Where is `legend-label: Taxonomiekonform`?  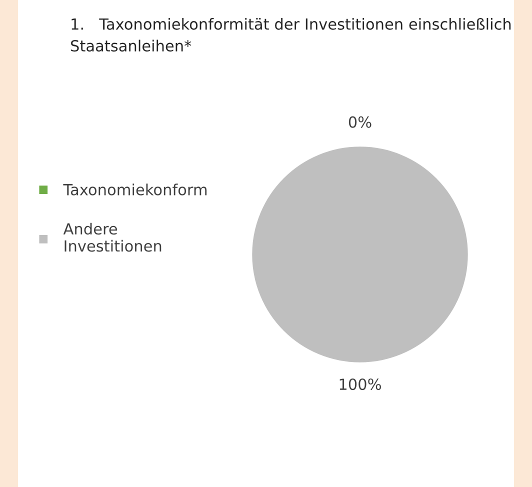 legend-label: Taxonomiekonform is located at coordinates (135, 190).